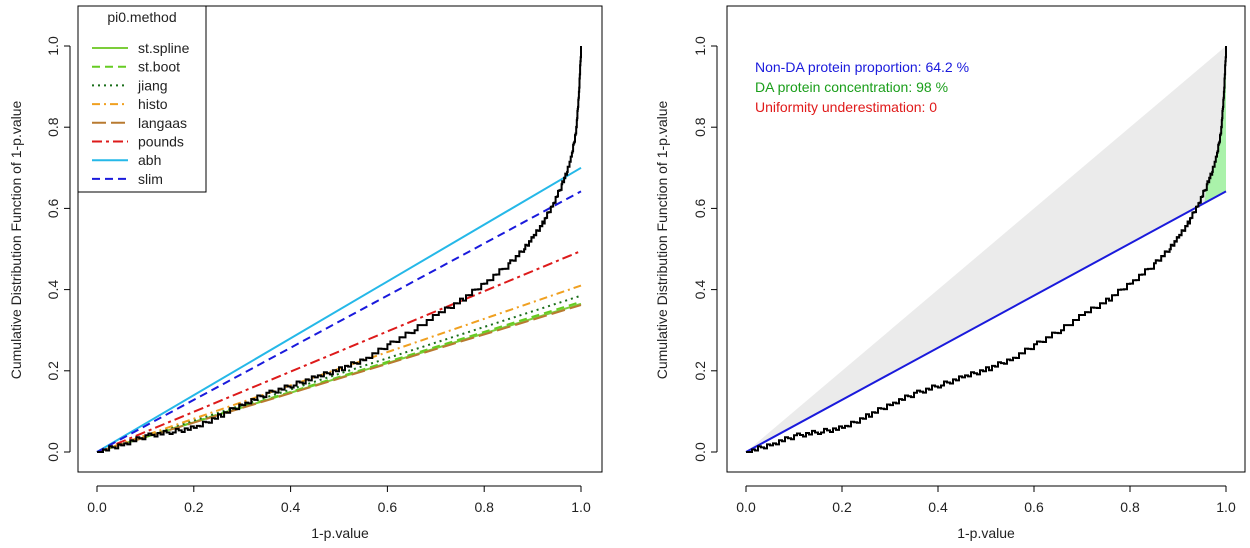 This screenshot has width=1250, height=548. I want to click on annotation-2: Uniformity underestimation: 0, so click(846, 107).